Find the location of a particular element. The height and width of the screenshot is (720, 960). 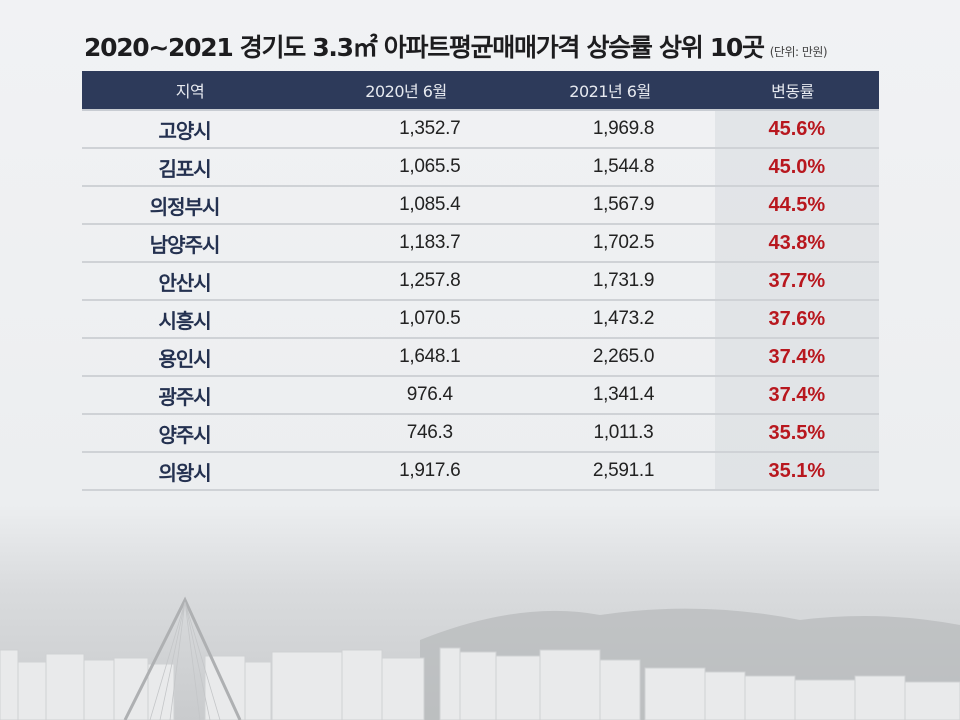

cell-2020: 1,070.5 is located at coordinates (430, 318).